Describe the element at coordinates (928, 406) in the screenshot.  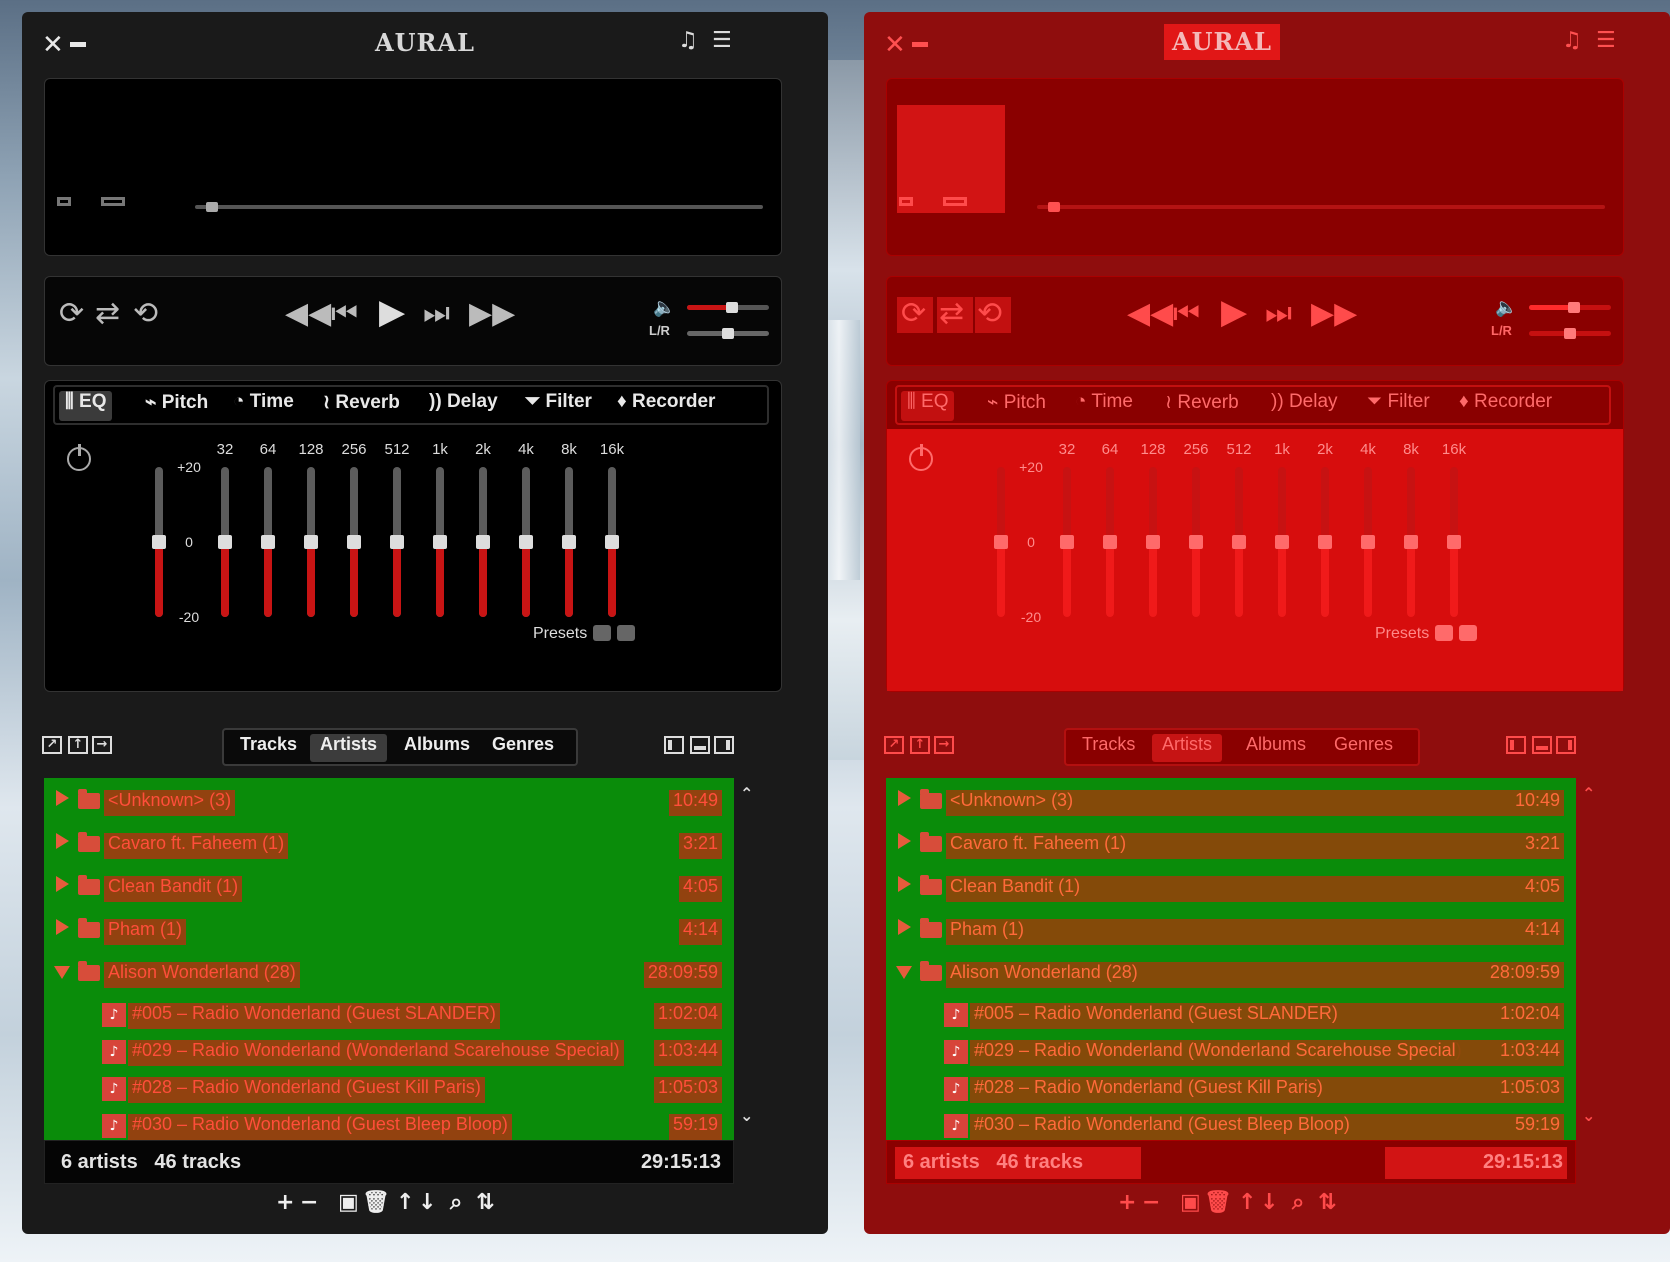
I see `tab-eq: ⫼ EQ` at that location.